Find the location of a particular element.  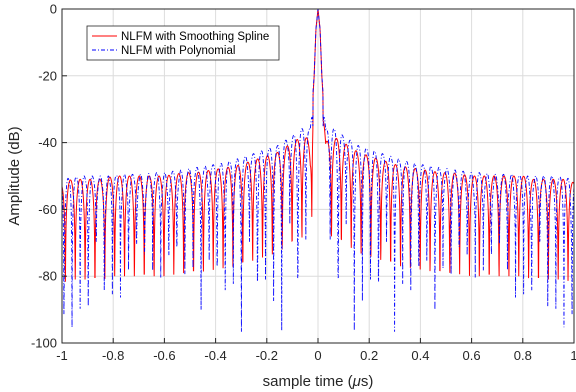

x-tick-label: -0.2 is located at coordinates (267, 355).